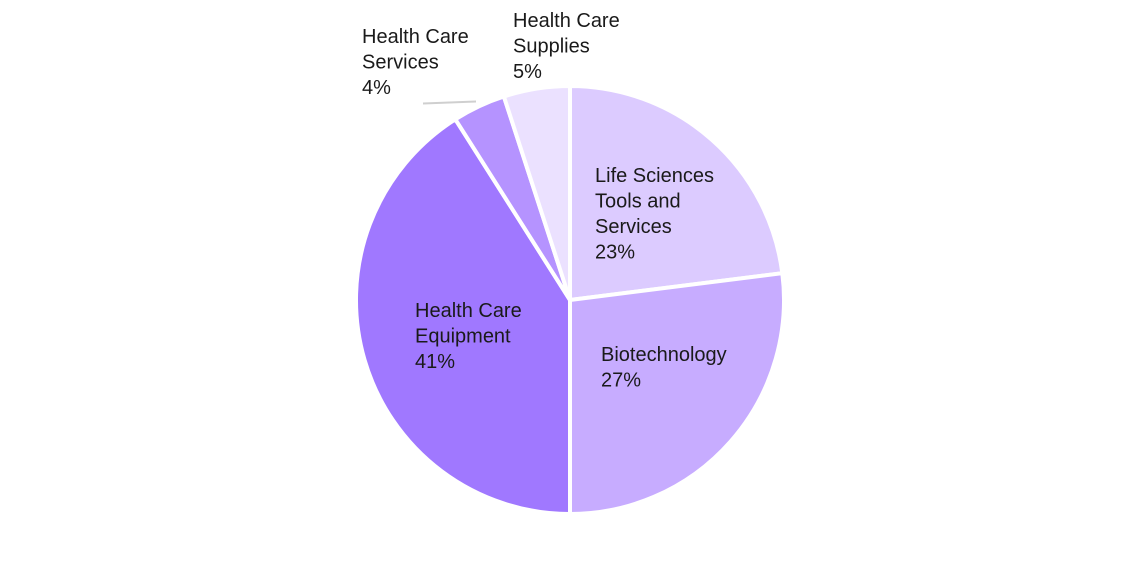 This screenshot has height=570, width=1140. I want to click on leader-line-health-care-services, so click(449, 102).